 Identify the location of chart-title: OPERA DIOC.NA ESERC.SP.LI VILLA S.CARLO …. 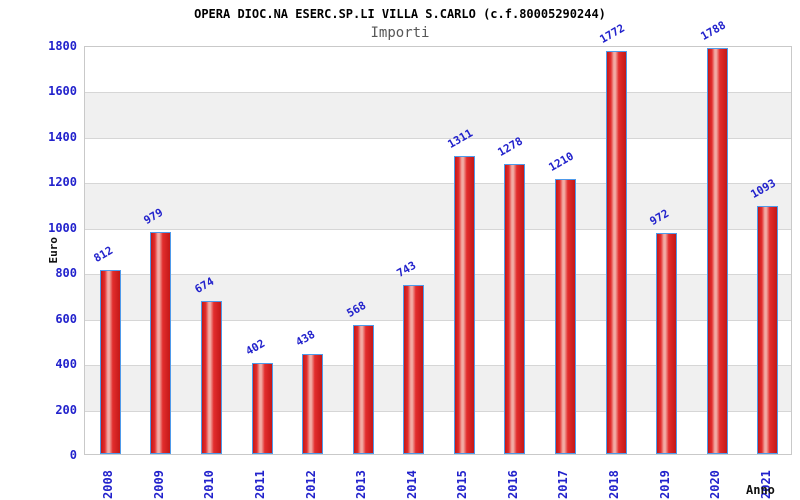
(400, 14).